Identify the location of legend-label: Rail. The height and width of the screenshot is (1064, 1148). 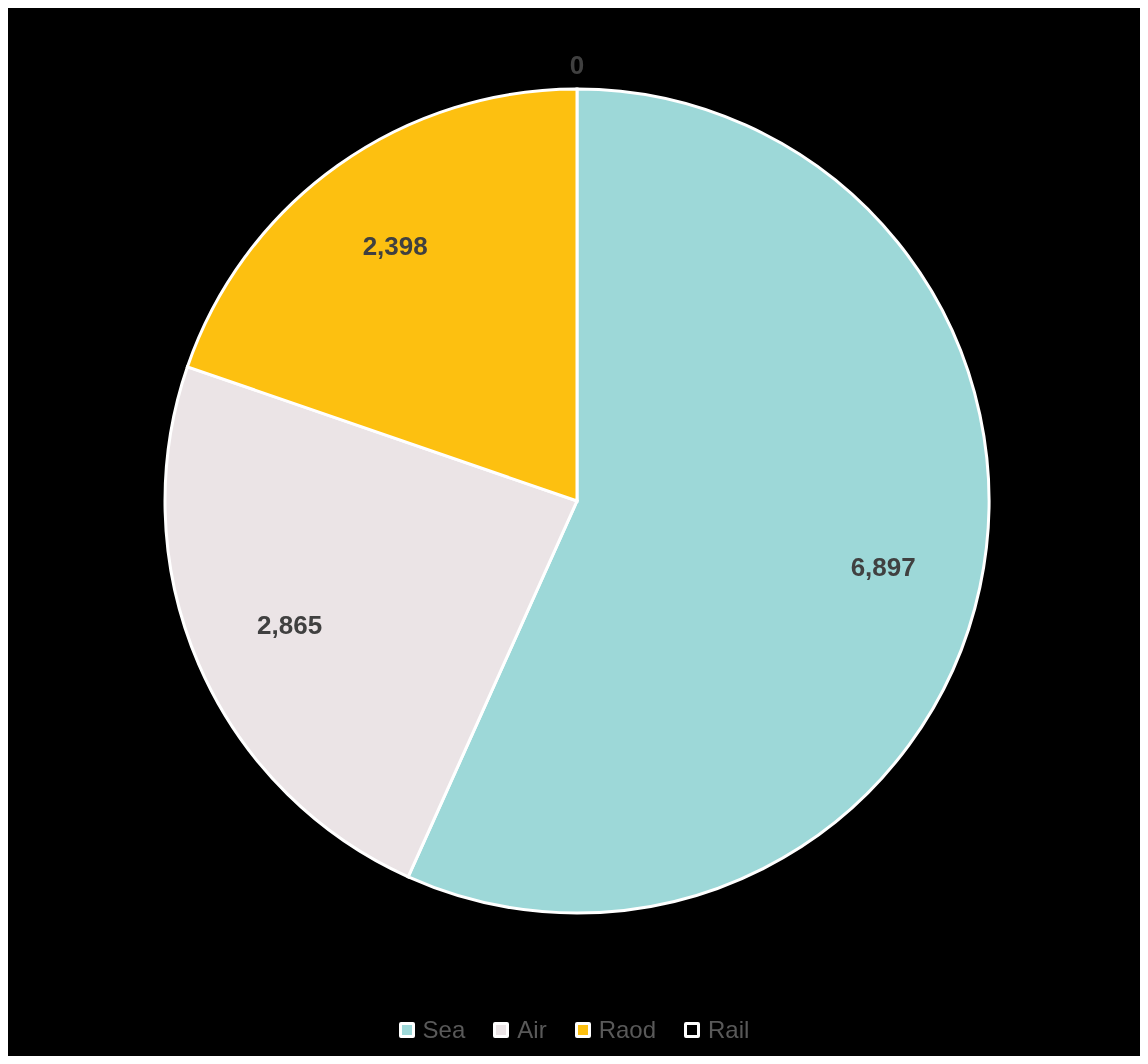
(729, 1030).